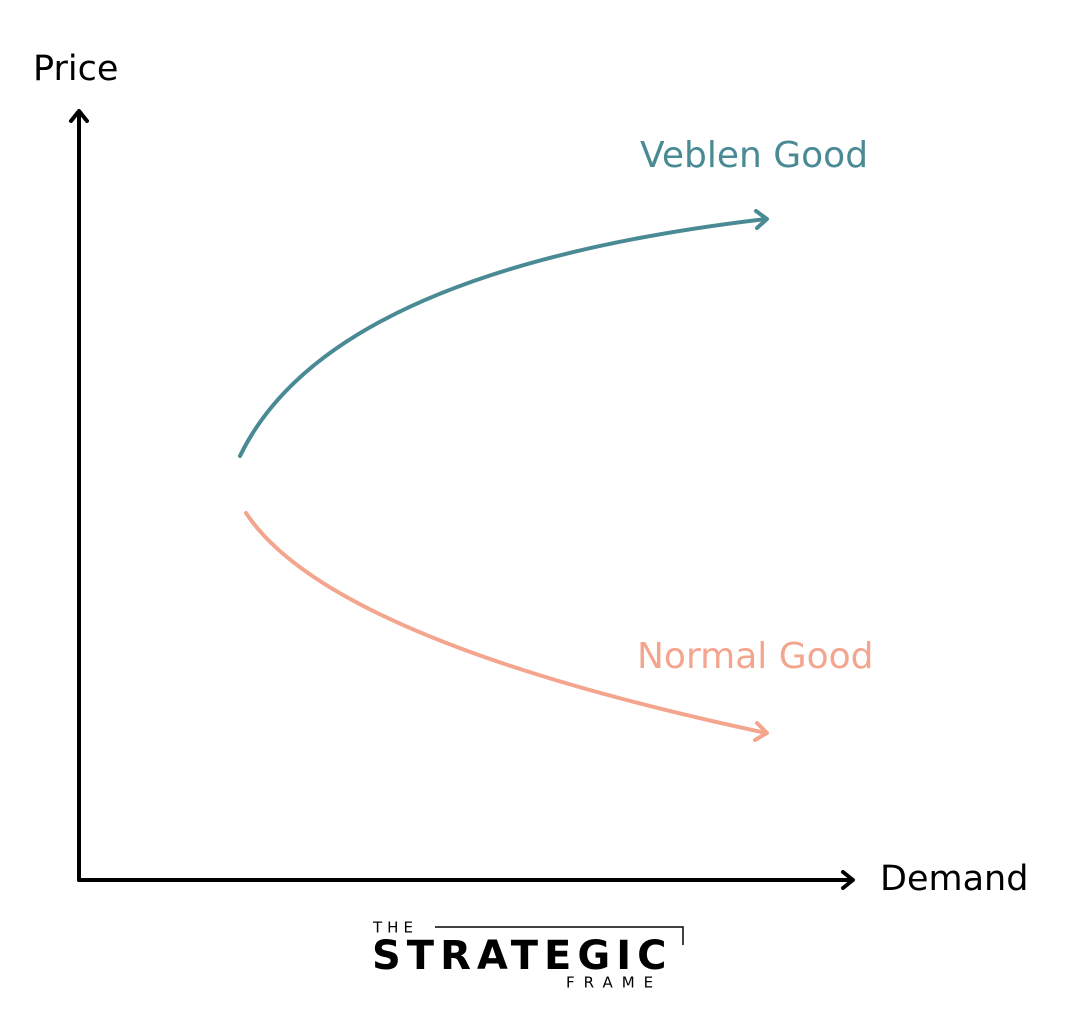 The image size is (1088, 1022). What do you see at coordinates (503, 337) in the screenshot?
I see `veblen-curve` at bounding box center [503, 337].